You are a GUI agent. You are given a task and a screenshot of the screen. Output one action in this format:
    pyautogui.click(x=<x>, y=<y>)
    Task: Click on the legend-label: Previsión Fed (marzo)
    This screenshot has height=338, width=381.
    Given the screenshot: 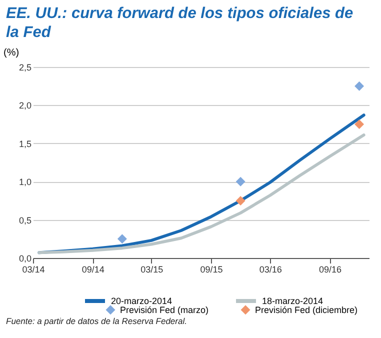 What is the action you would take?
    pyautogui.click(x=164, y=309)
    